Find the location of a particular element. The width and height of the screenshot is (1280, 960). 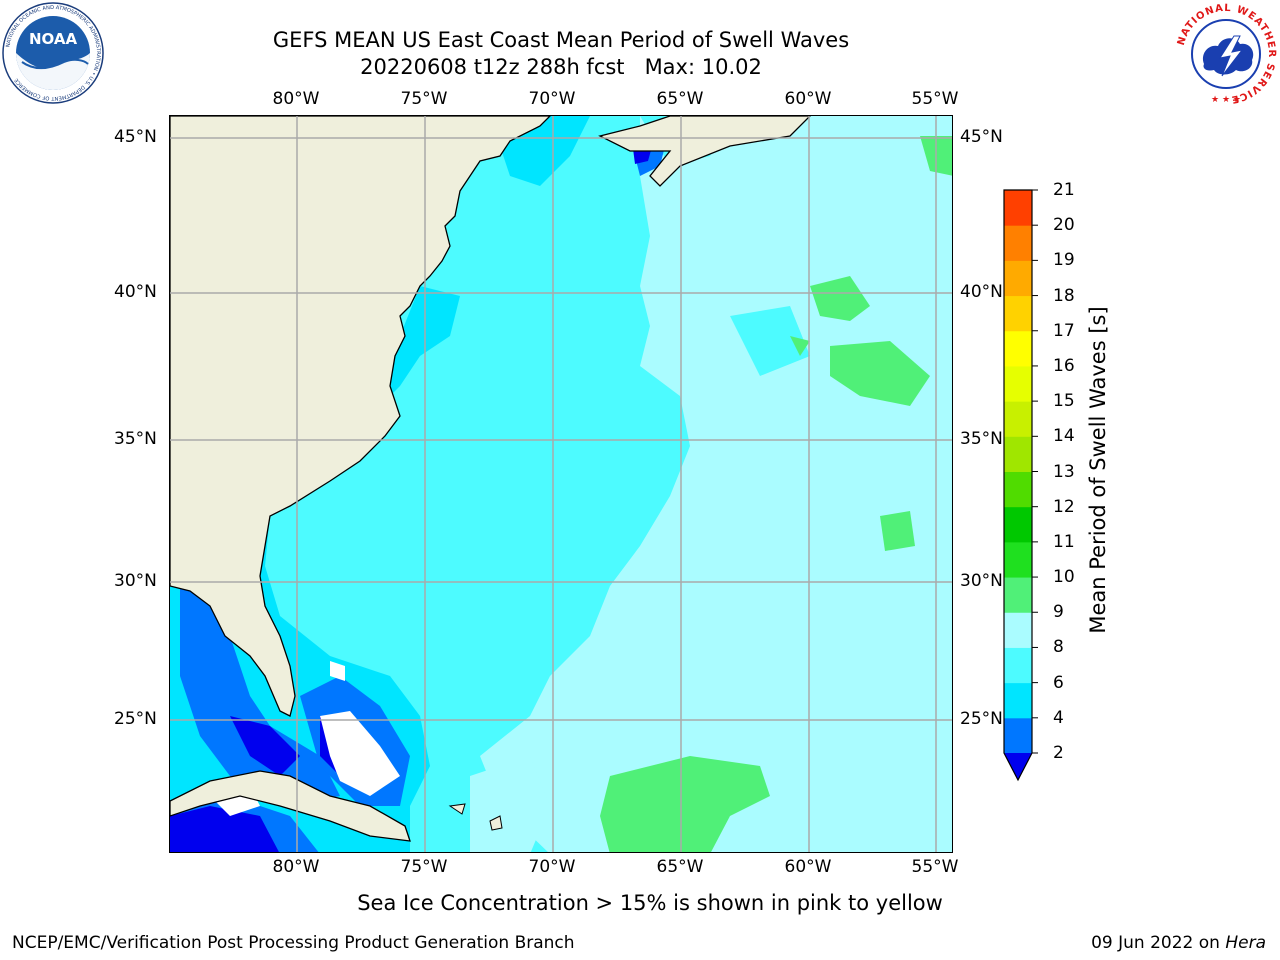

lon-label-bottom: 55°W is located at coordinates (935, 867).